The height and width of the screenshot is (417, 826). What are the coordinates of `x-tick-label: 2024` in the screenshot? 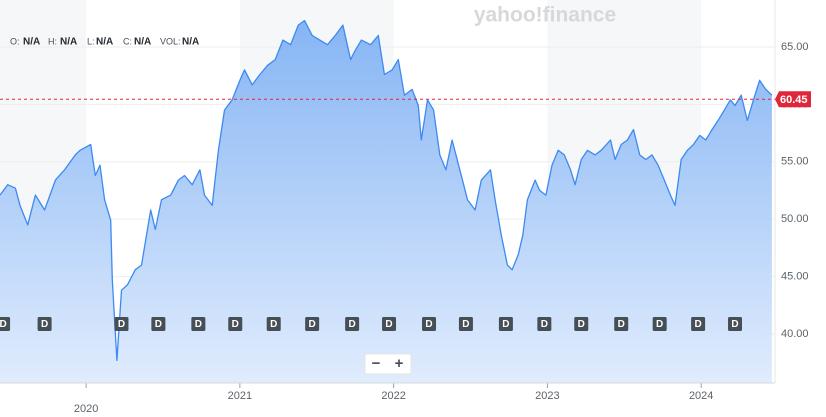 It's located at (701, 396).